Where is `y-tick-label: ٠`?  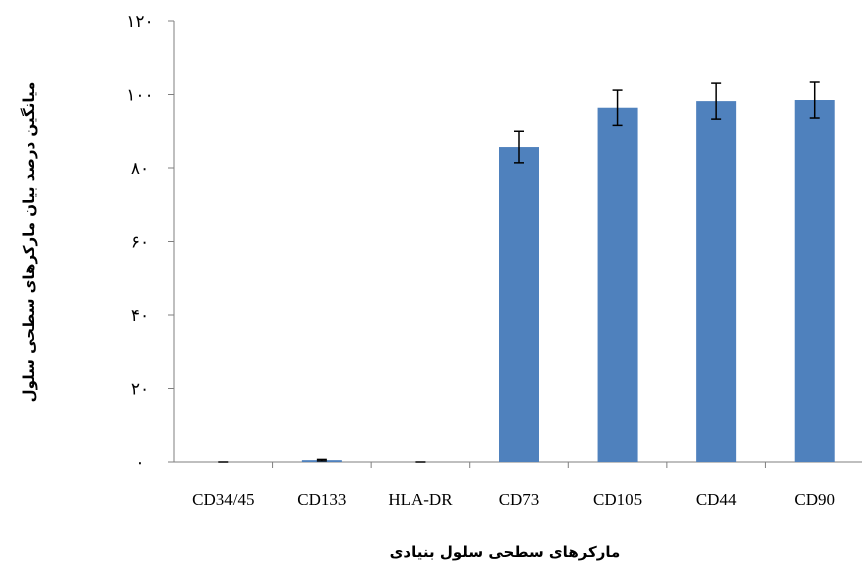 y-tick-label: ٠ is located at coordinates (139, 462).